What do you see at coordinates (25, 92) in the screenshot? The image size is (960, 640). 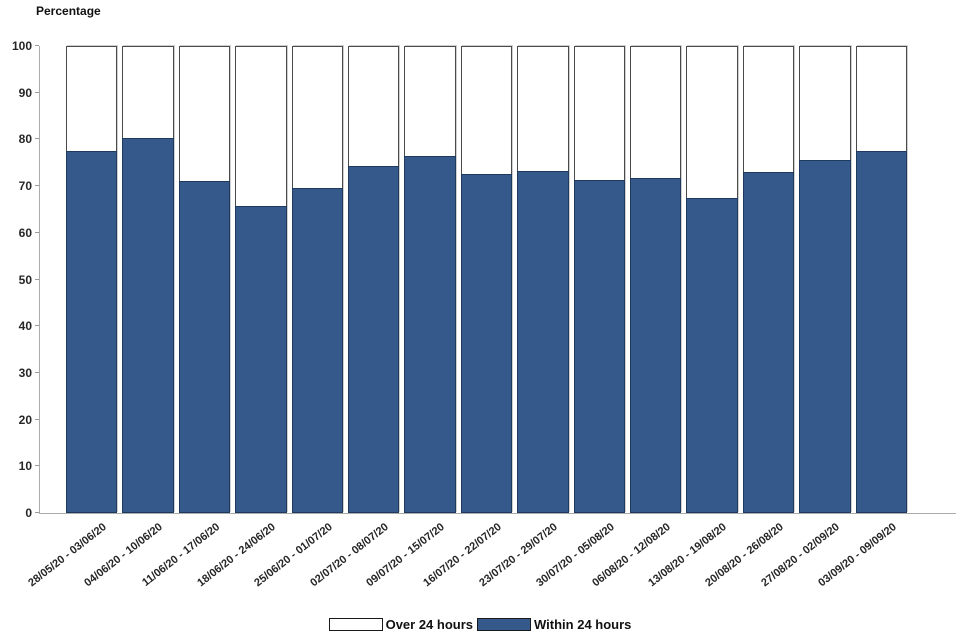 I see `y-tick-label: 90` at bounding box center [25, 92].